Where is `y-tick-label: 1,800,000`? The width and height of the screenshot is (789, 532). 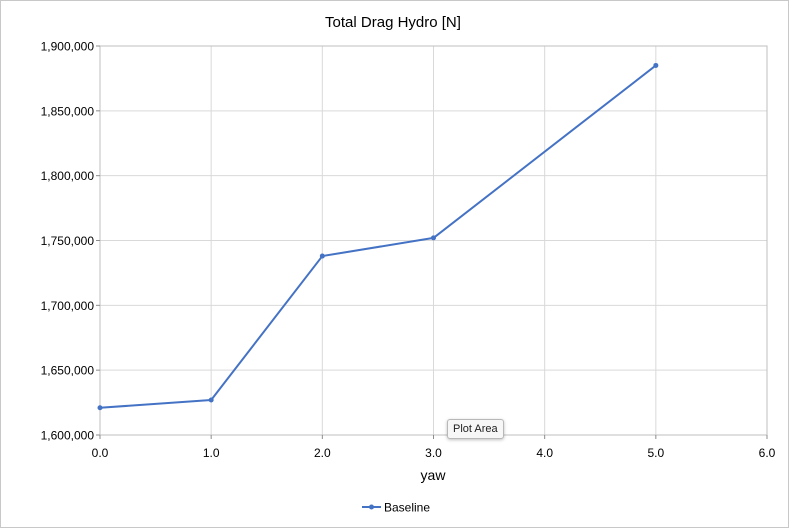 y-tick-label: 1,800,000 is located at coordinates (68, 176).